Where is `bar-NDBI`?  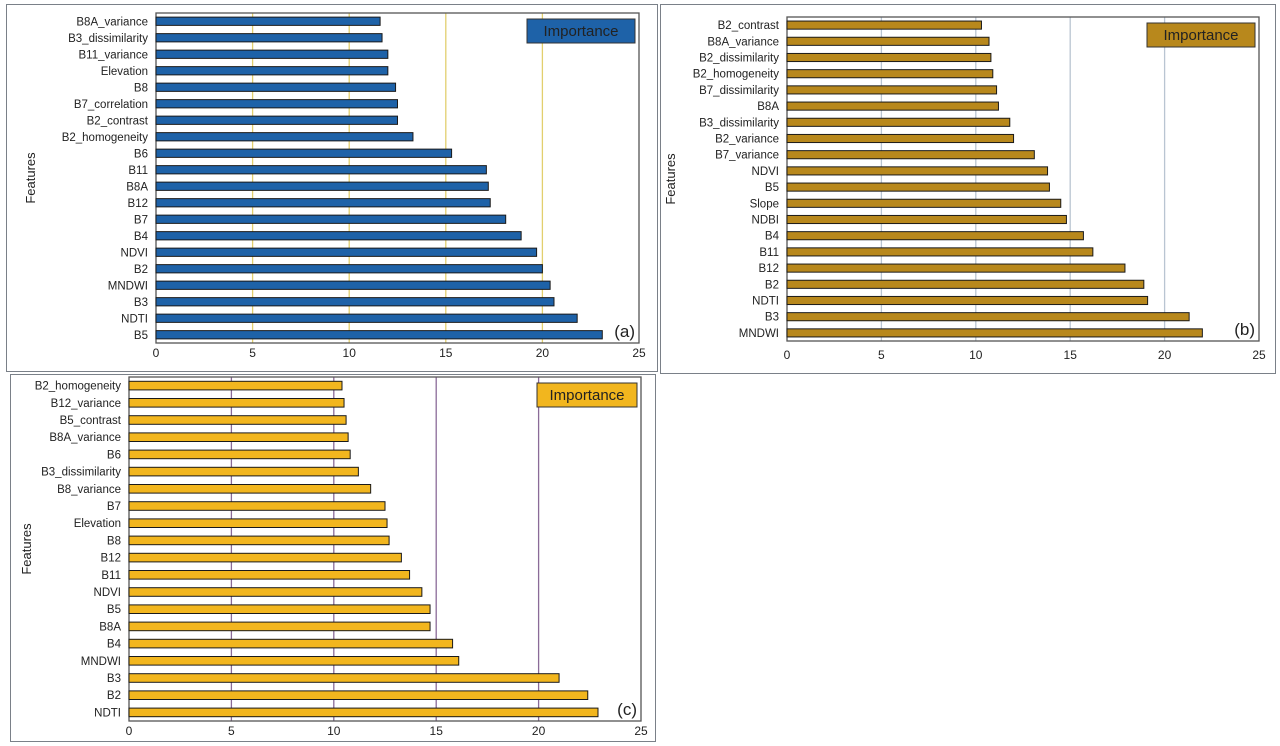
bar-NDBI is located at coordinates (926, 219).